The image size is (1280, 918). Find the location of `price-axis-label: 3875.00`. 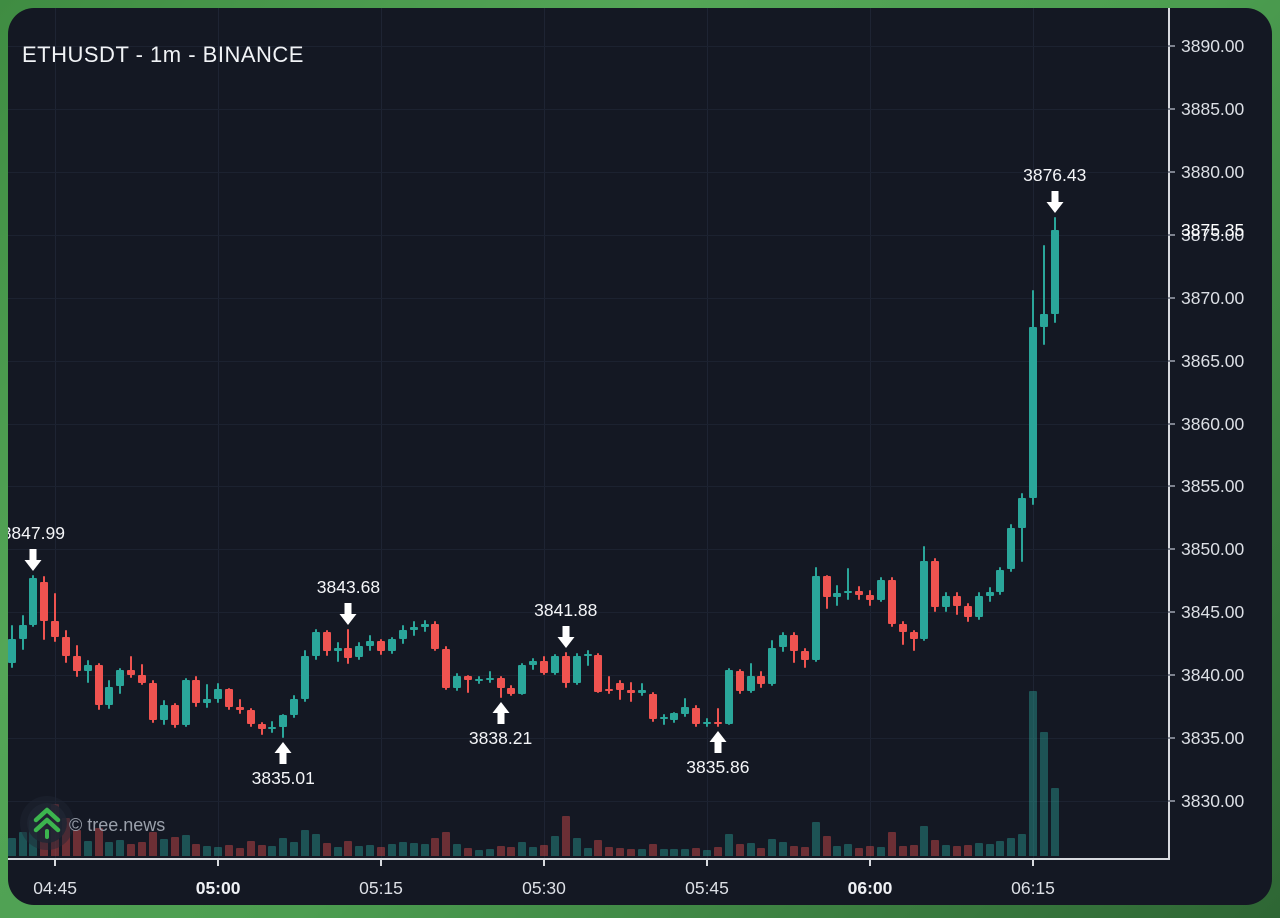

price-axis-label: 3875.00 is located at coordinates (1213, 234).